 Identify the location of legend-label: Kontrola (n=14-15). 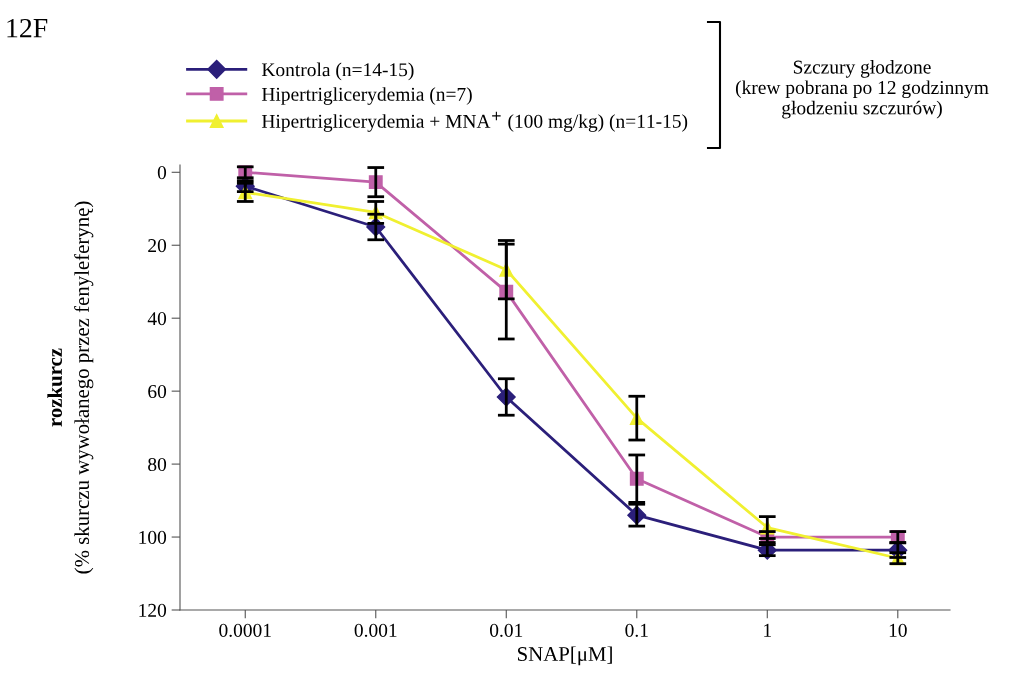
(337, 71).